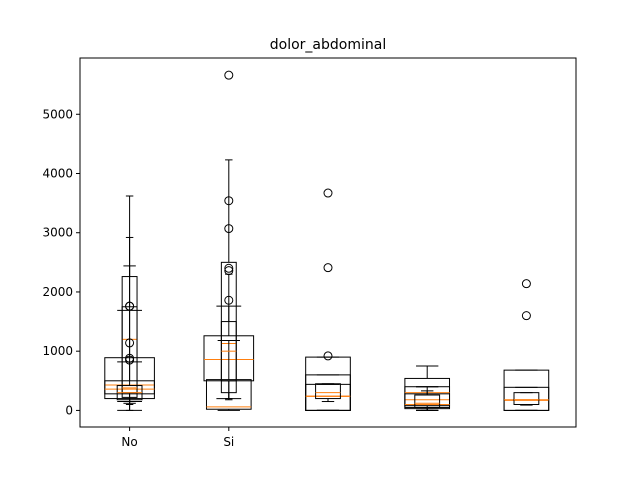 Image resolution: width=640 pixels, height=480 pixels. I want to click on y-tick-label: 3000, so click(57, 233).